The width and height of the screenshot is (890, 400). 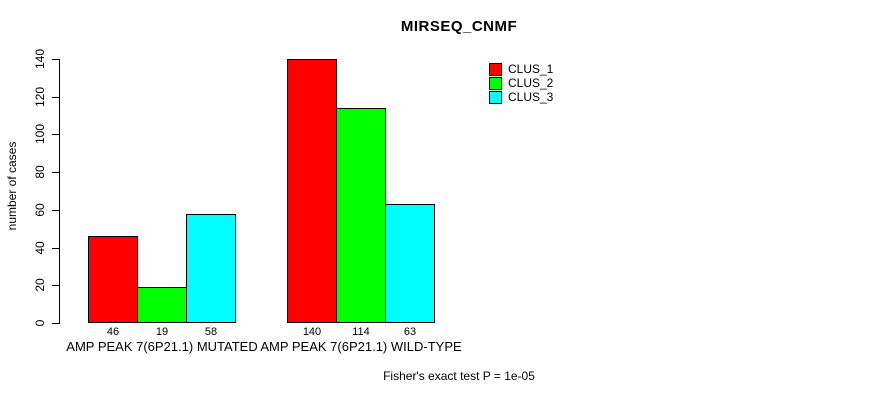 I want to click on y-axis-tick-label: 20, so click(x=40, y=285).